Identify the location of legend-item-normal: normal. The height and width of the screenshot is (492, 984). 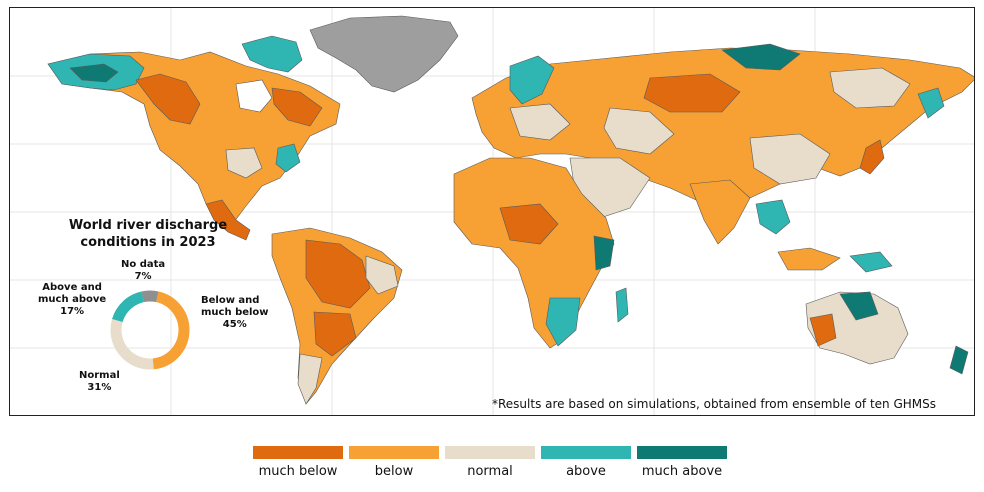
(490, 462).